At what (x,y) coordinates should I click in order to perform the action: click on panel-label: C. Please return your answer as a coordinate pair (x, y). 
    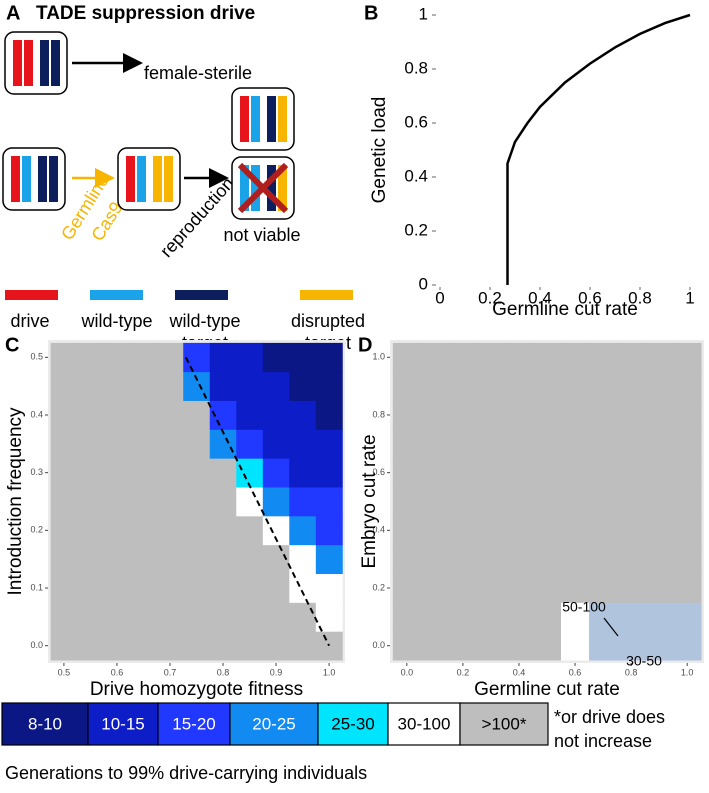
    Looking at the image, I should click on (12, 345).